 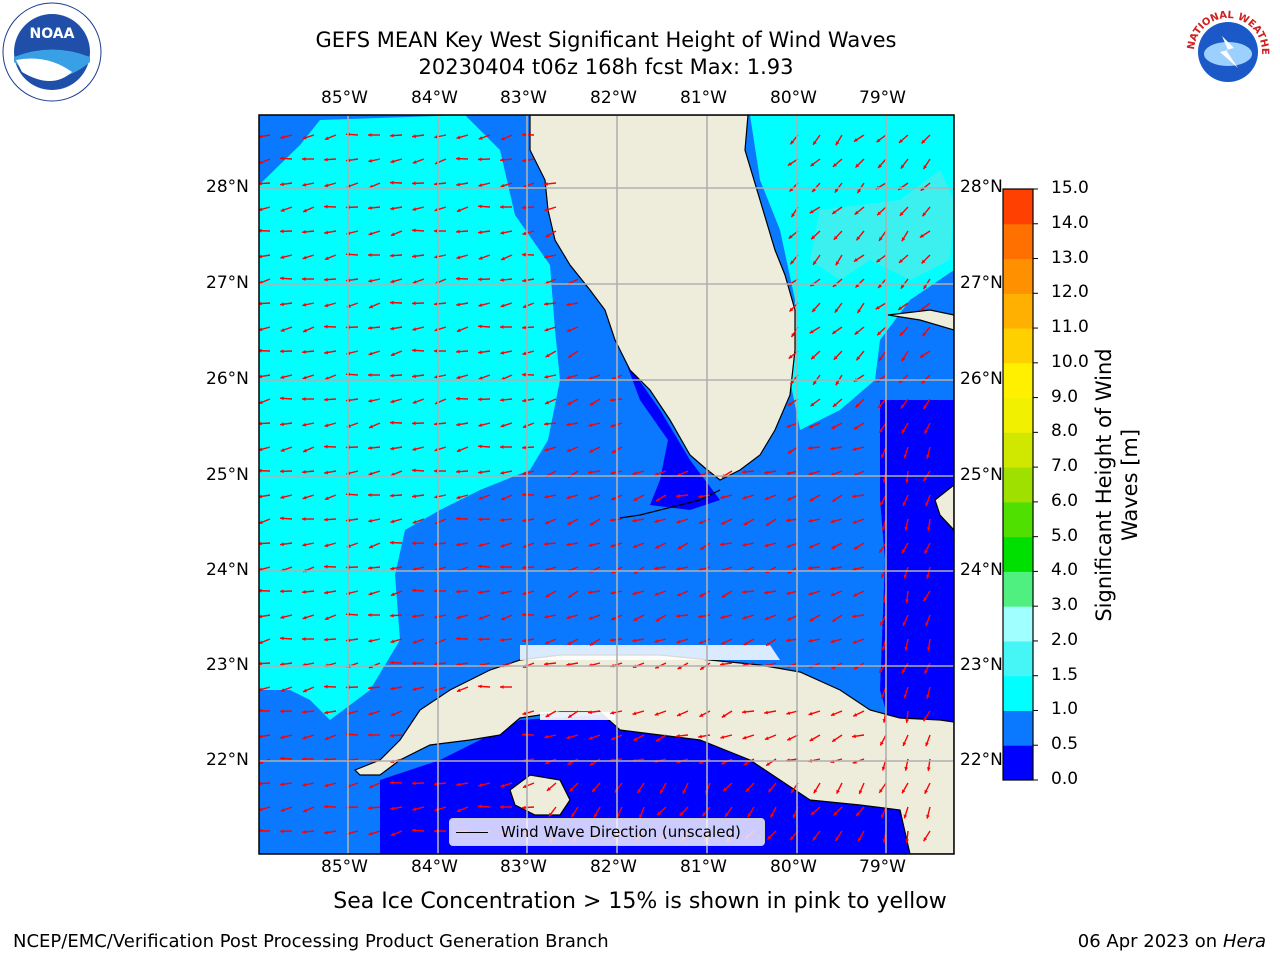 I want to click on colorbar-tick-label: 13.0, so click(x=1070, y=258).